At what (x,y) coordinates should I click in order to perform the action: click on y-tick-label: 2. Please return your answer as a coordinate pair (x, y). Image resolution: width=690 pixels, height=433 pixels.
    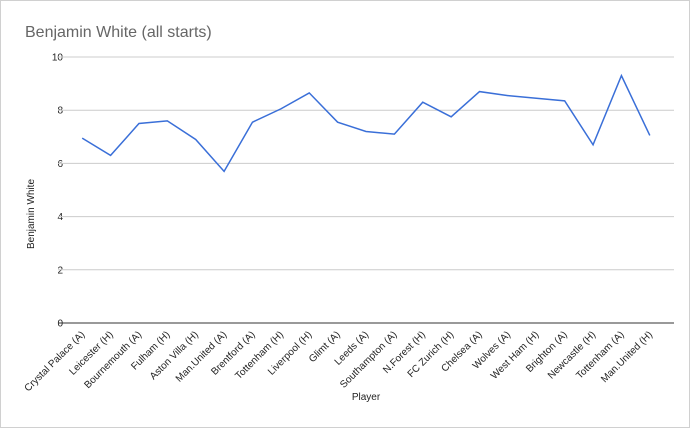
    Looking at the image, I should click on (60, 270).